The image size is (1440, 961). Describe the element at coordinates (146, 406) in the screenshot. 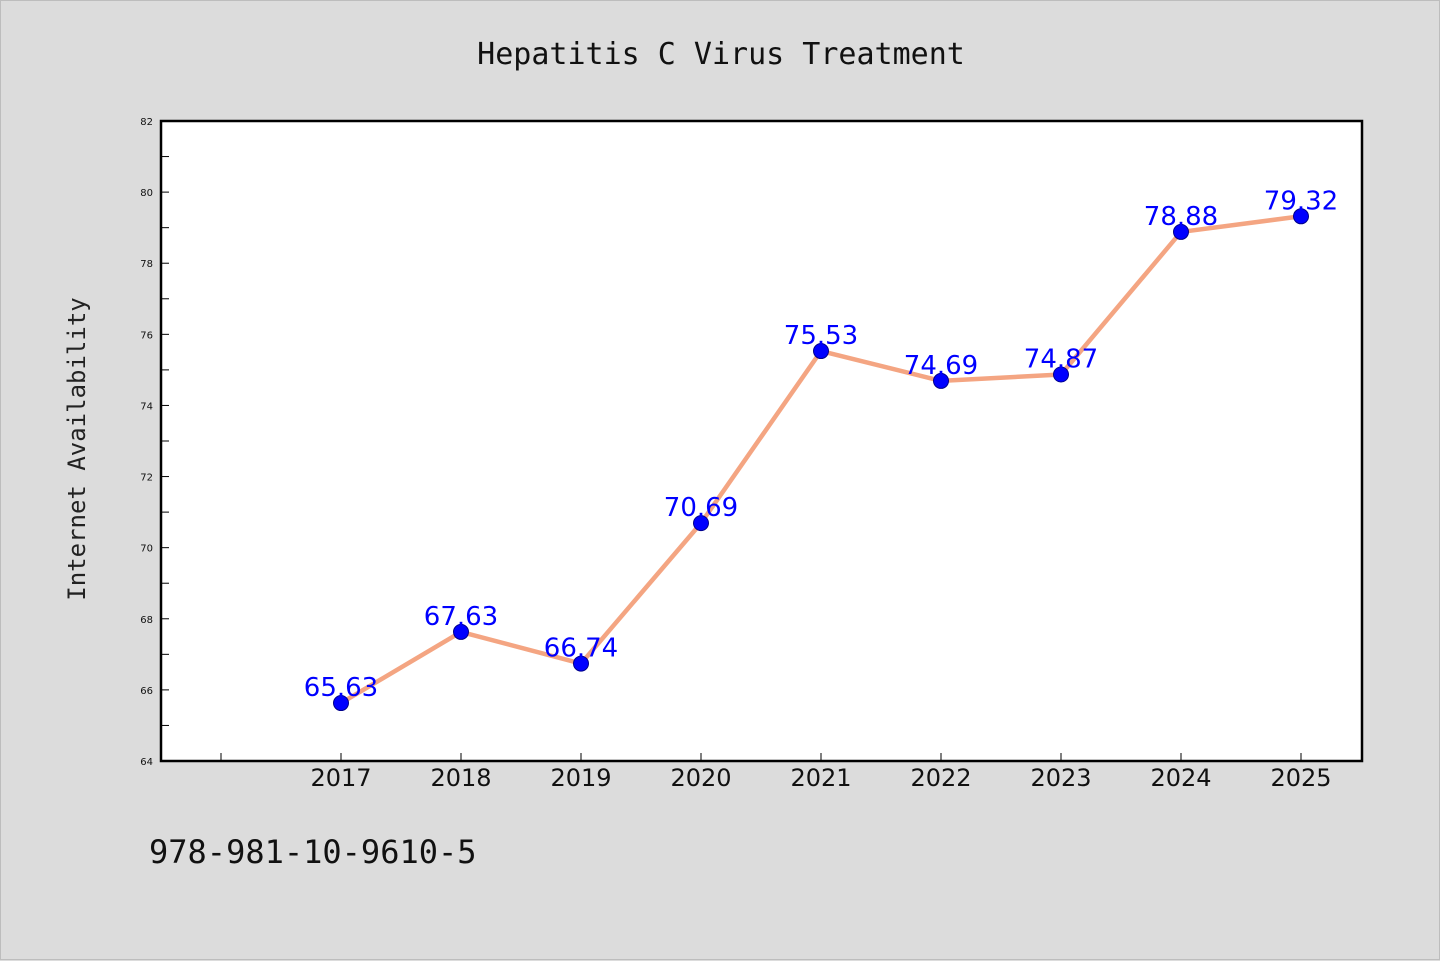

I see `y-tick-label: 74` at that location.